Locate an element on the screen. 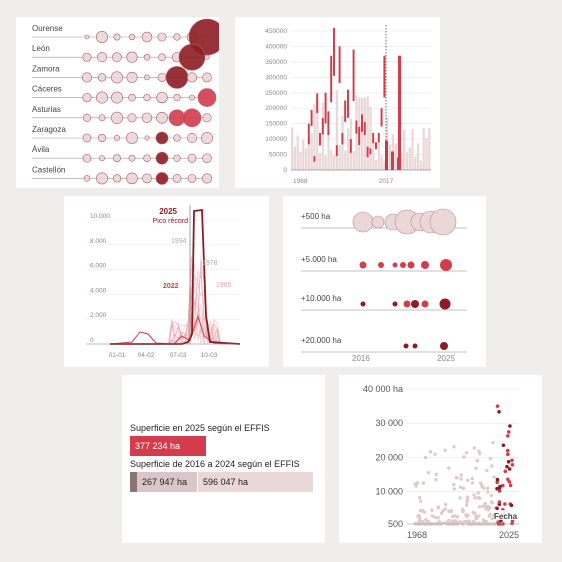  label-2025: 2025 is located at coordinates (168, 211).